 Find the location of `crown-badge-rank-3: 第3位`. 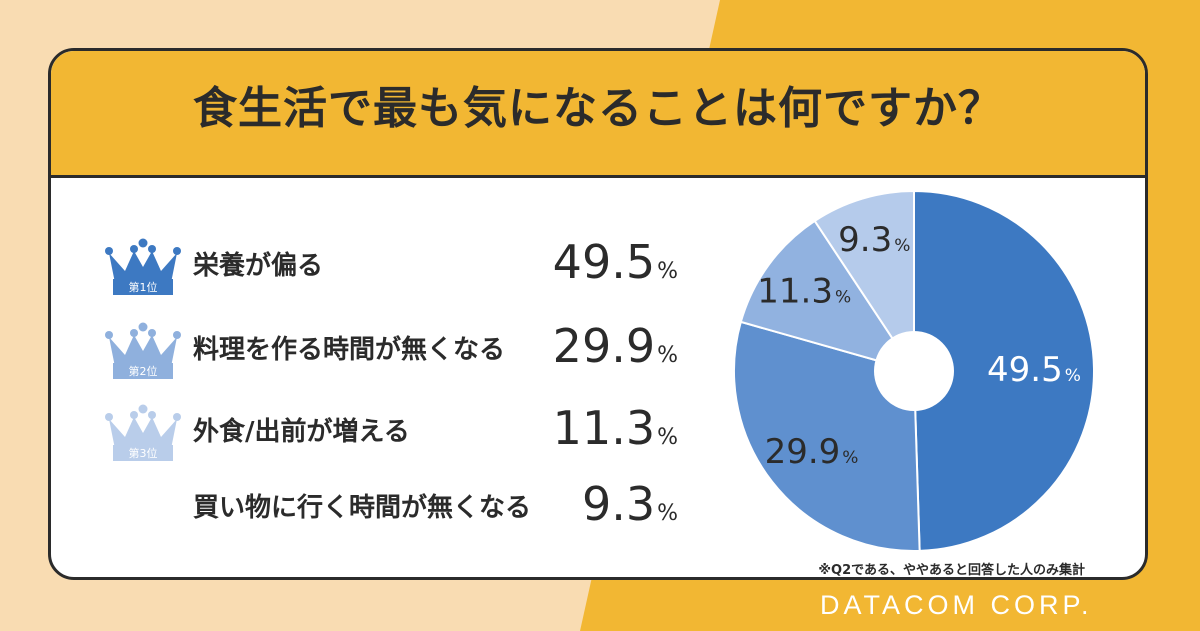

crown-badge-rank-3: 第3位 is located at coordinates (143, 453).